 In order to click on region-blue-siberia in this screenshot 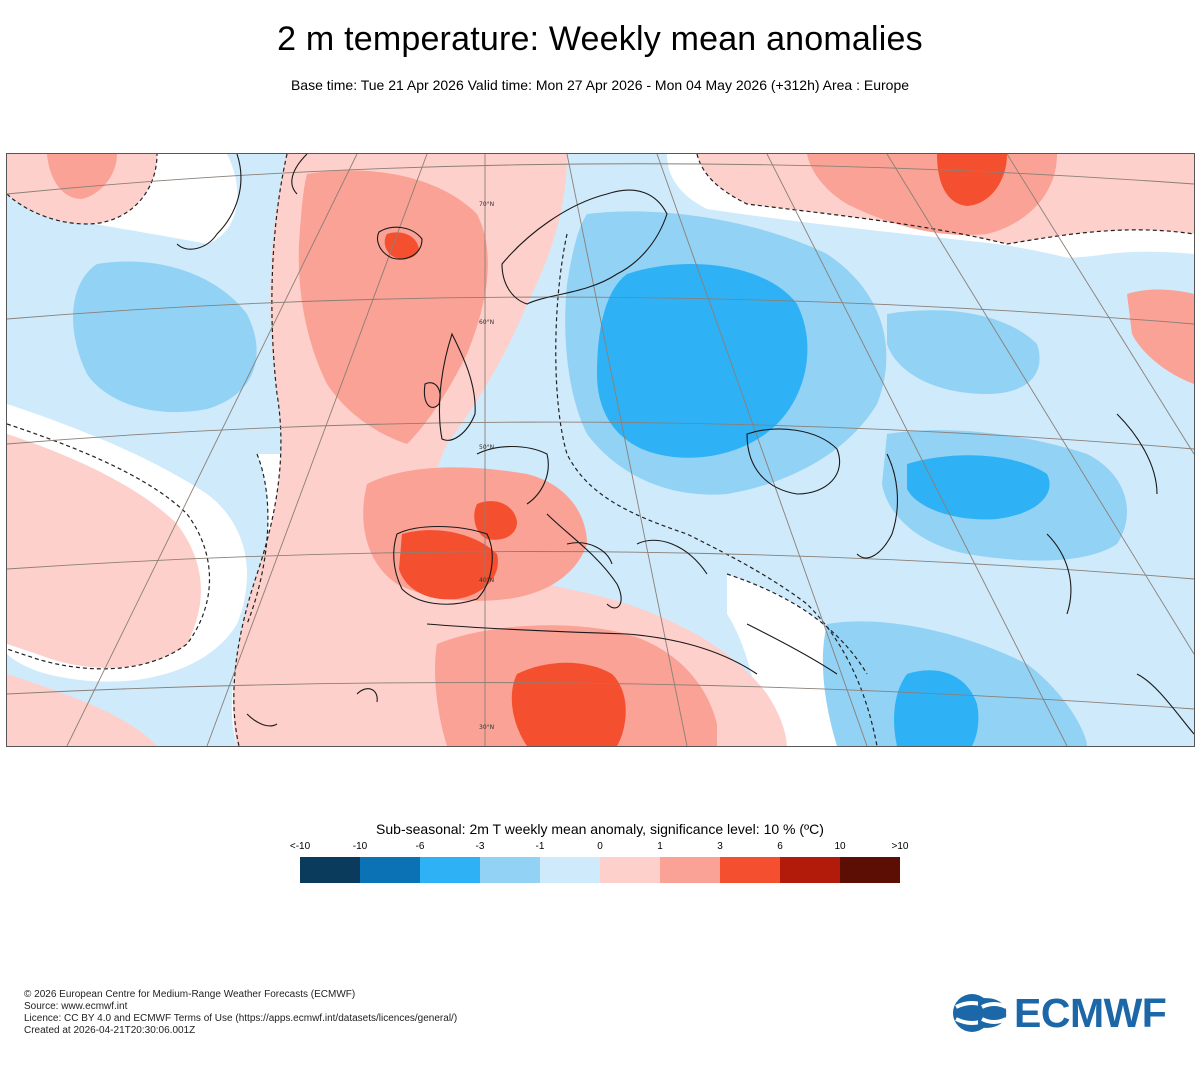, I will do `click(963, 352)`.